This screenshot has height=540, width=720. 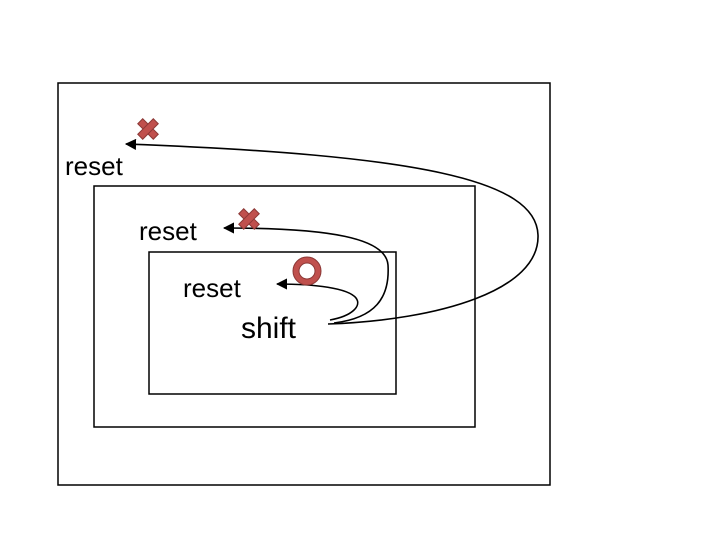 What do you see at coordinates (269, 328) in the screenshot?
I see `shift-label: shift` at bounding box center [269, 328].